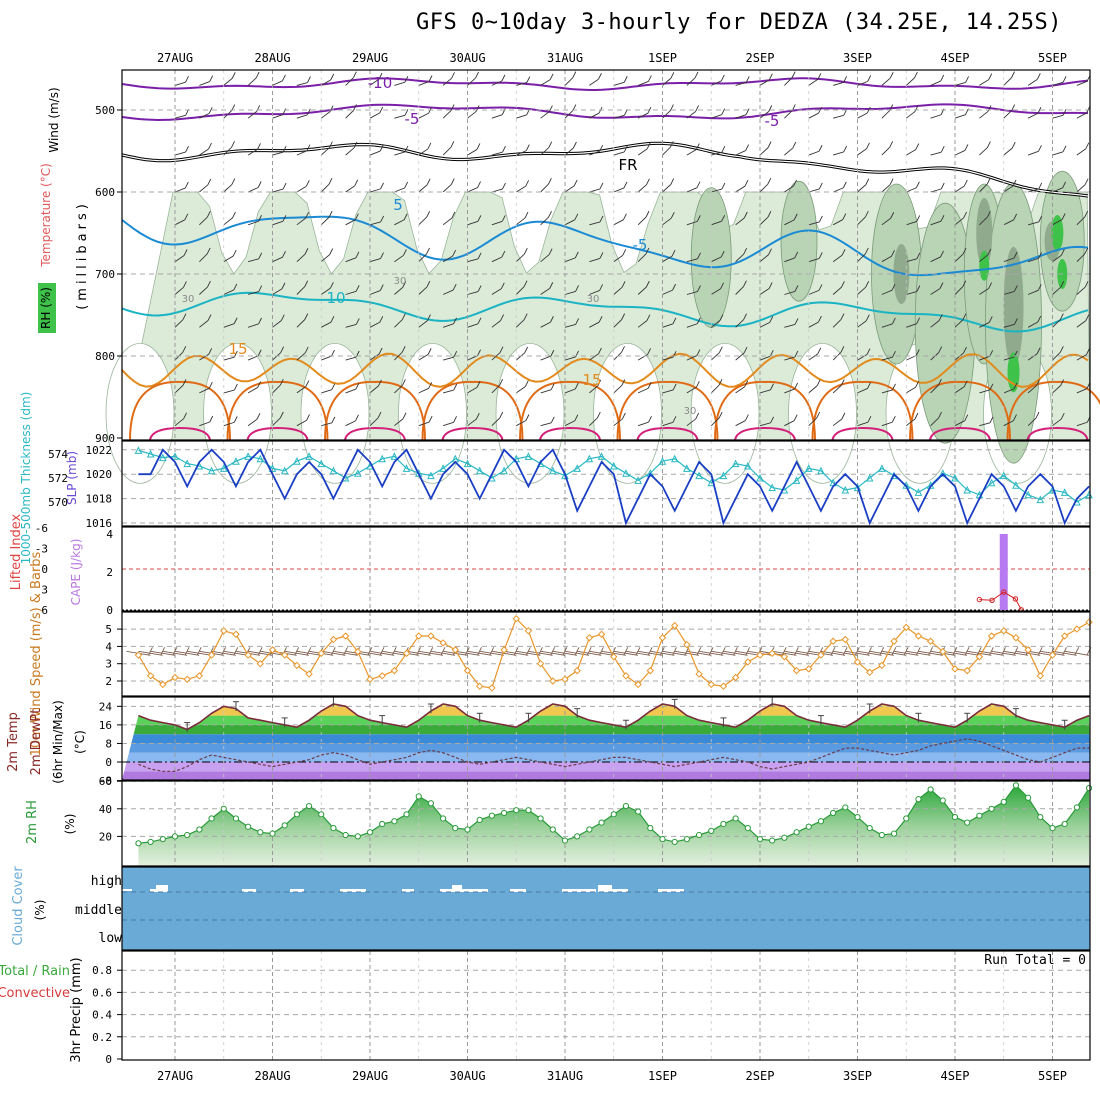 The height and width of the screenshot is (1100, 1100). What do you see at coordinates (412, 119) in the screenshot?
I see `contour-label: -5` at bounding box center [412, 119].